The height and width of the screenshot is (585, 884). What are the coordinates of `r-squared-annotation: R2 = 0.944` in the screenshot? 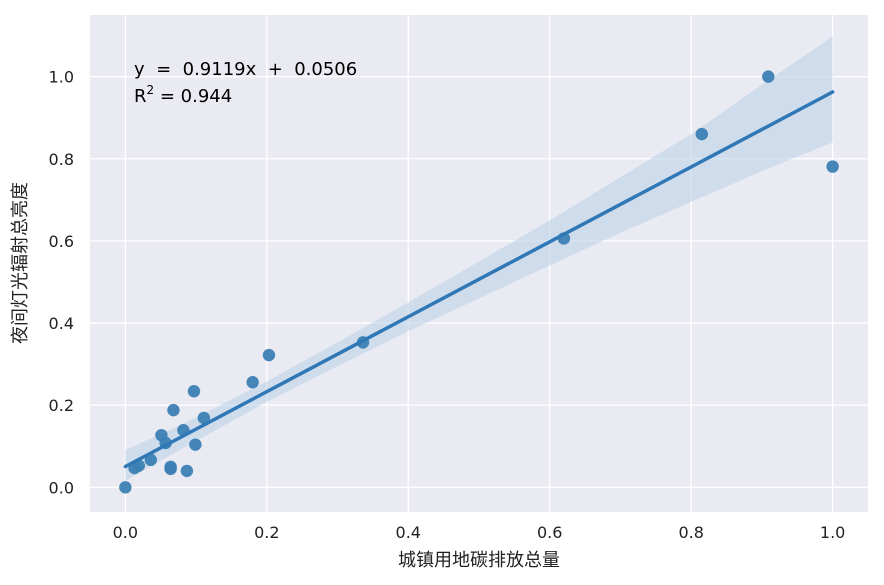 It's located at (183, 95).